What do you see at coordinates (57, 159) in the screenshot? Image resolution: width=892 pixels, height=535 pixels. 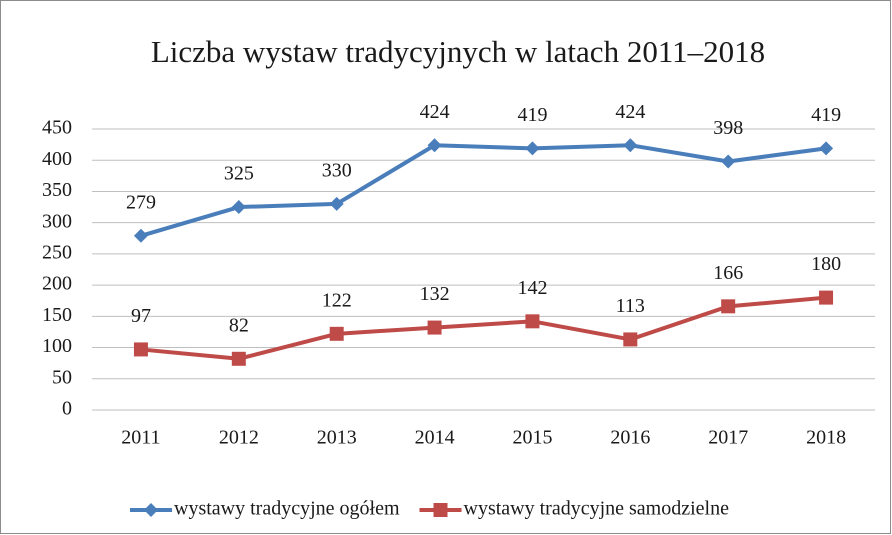 I see `y-tick-label: 400` at bounding box center [57, 159].